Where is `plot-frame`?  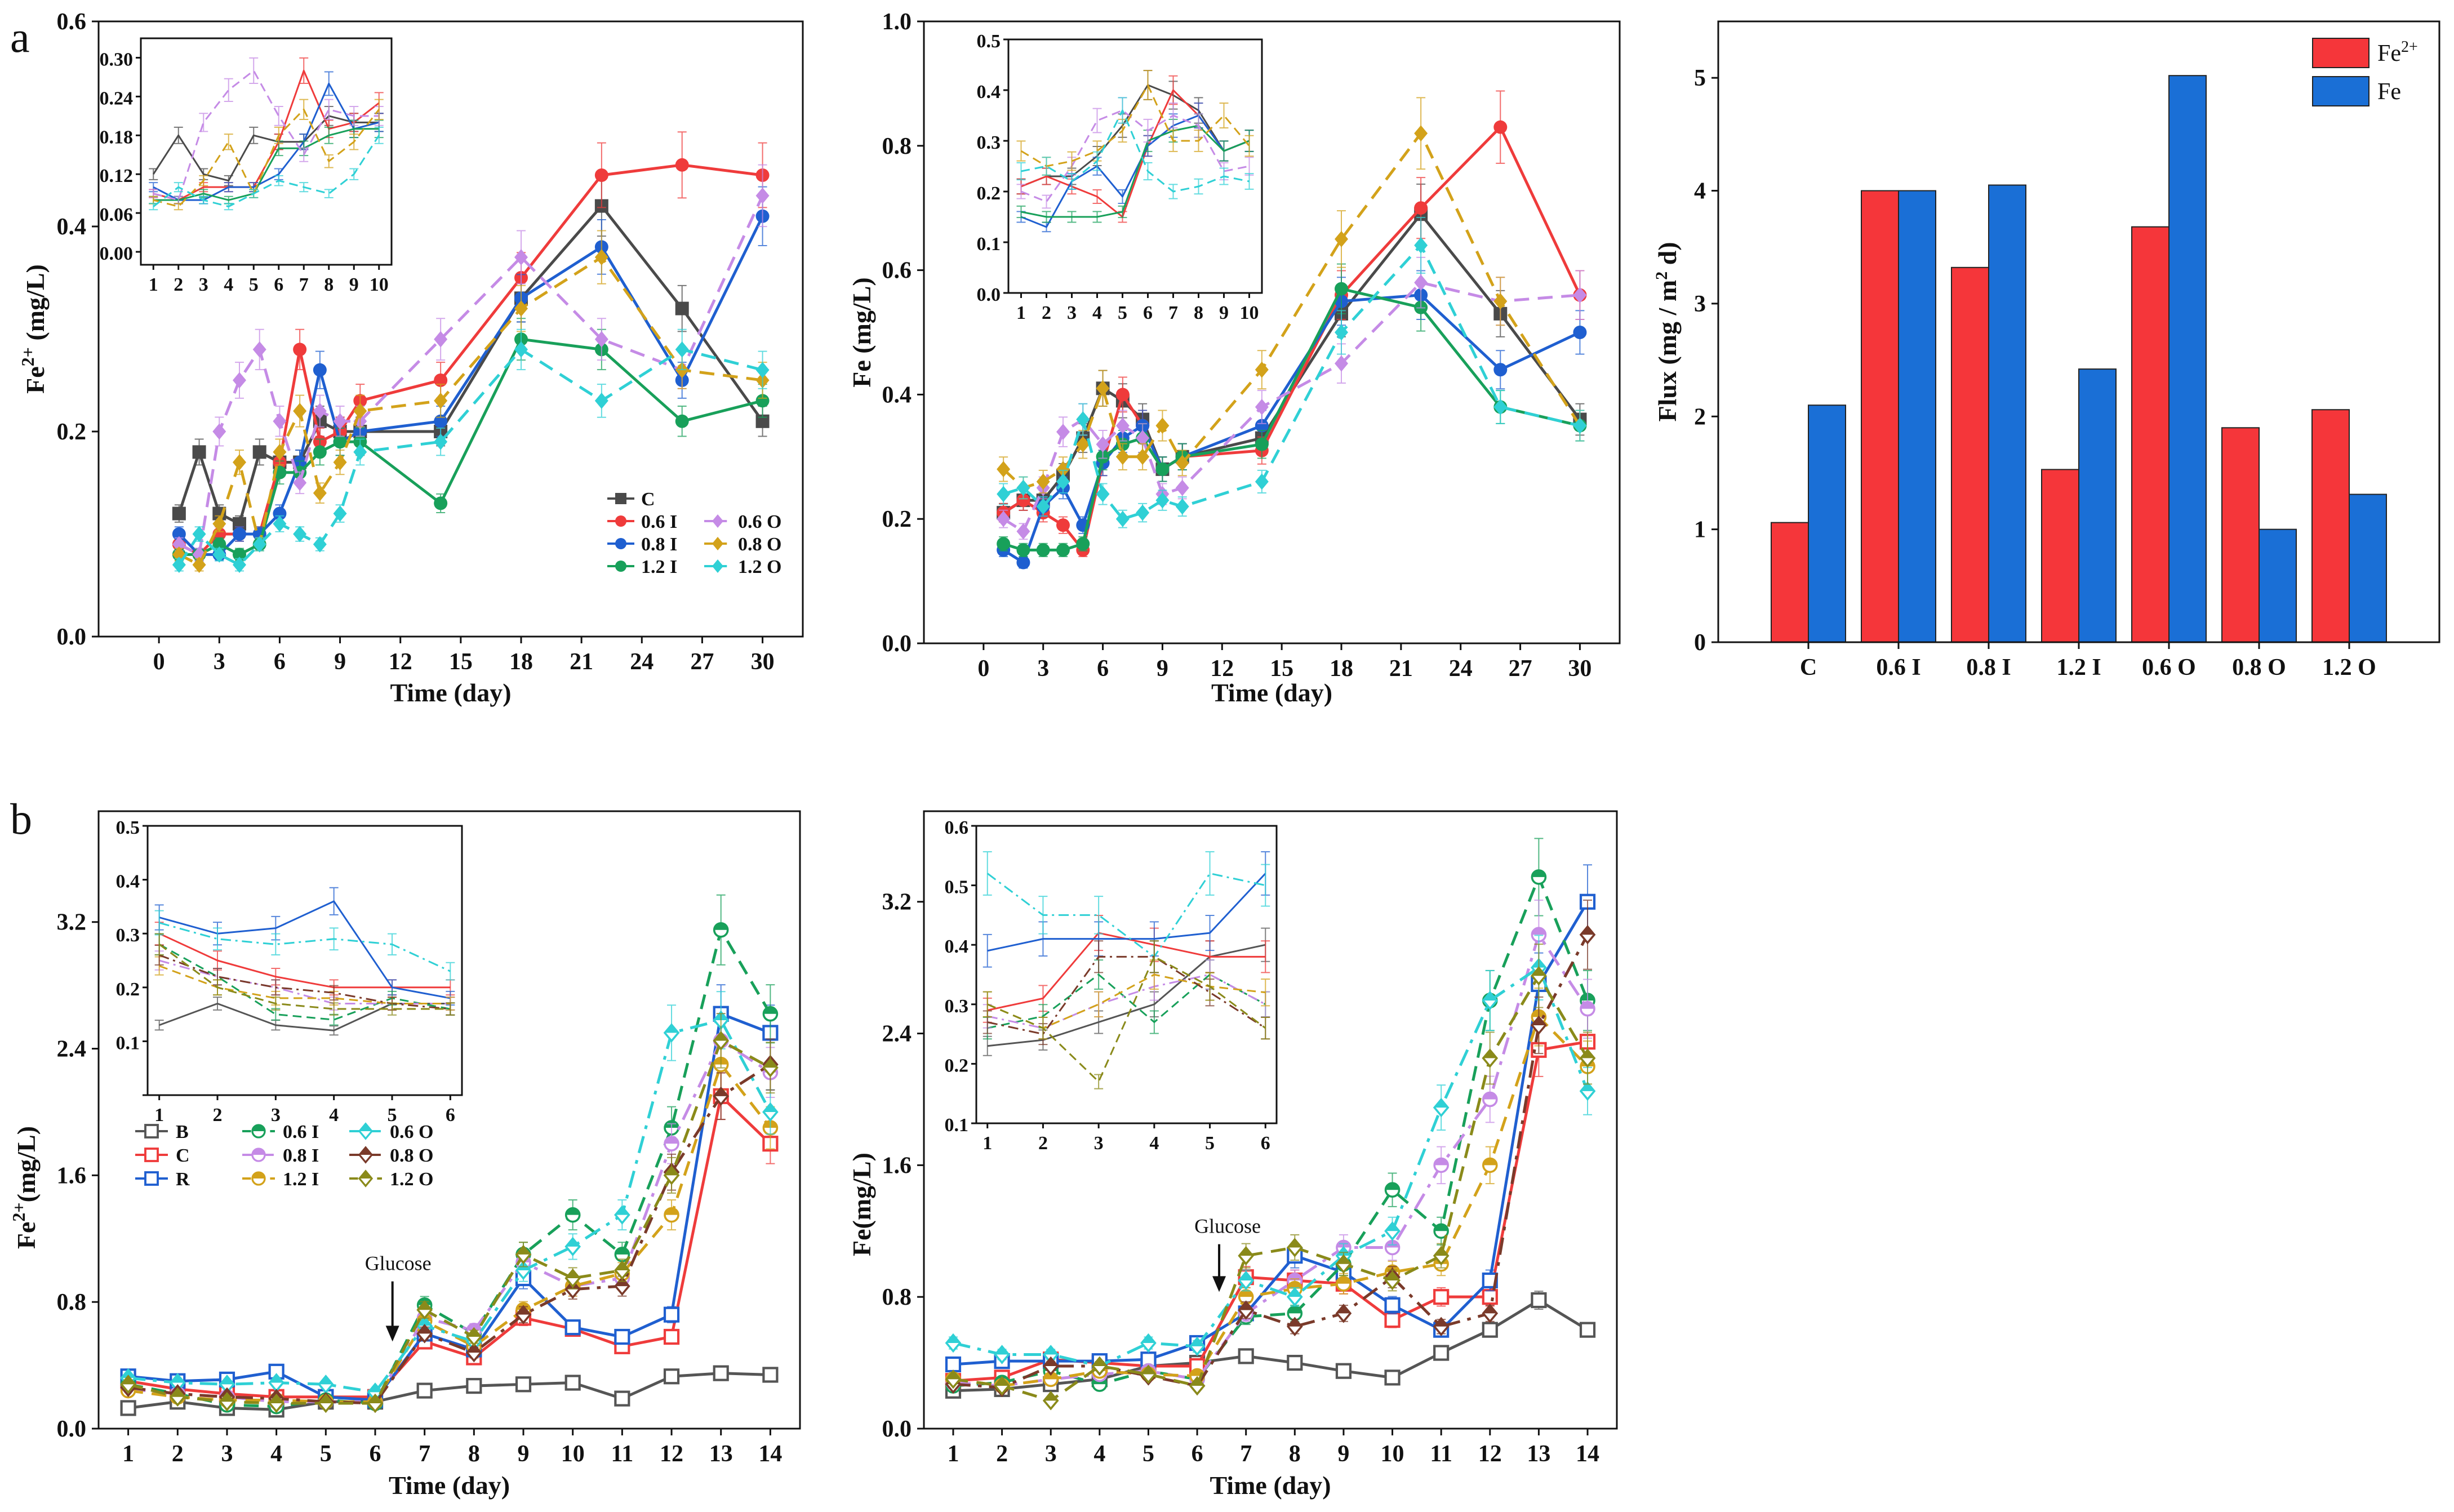
plot-frame is located at coordinates (1270, 1120).